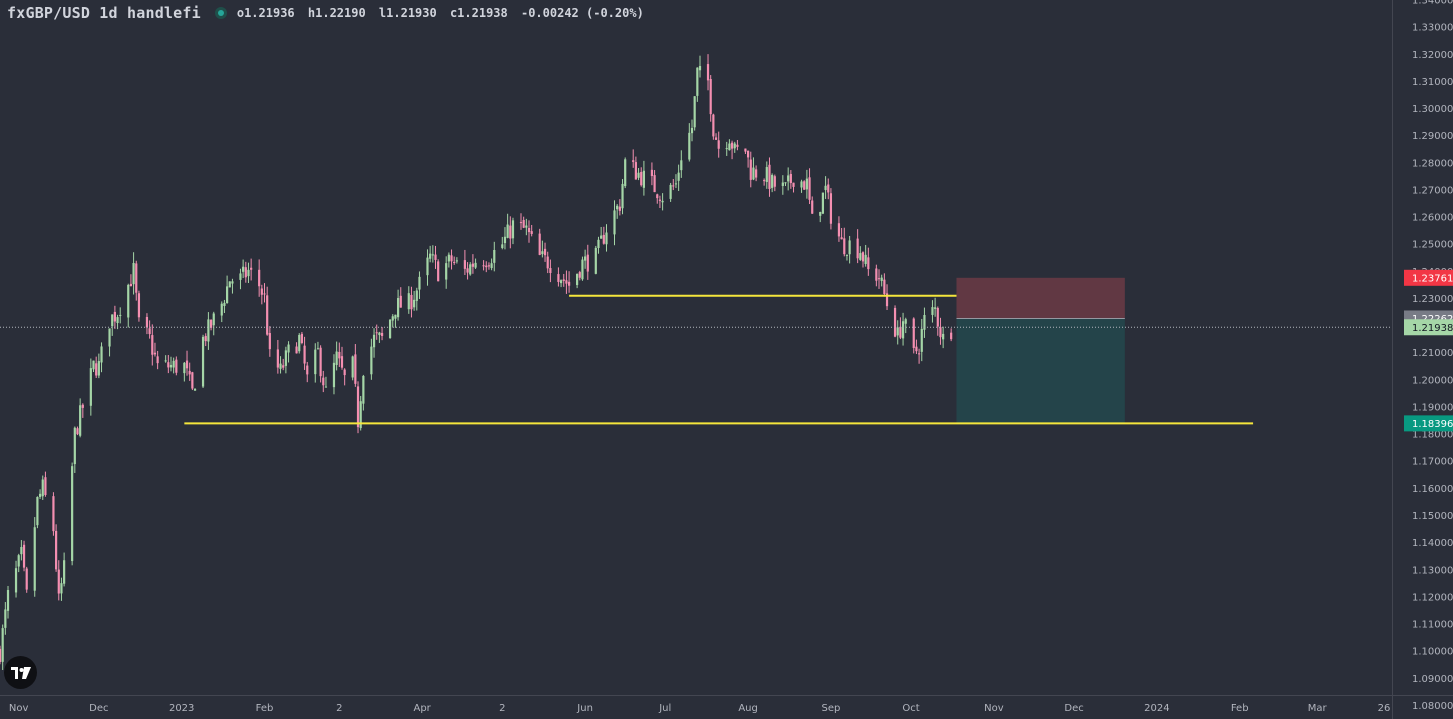 The height and width of the screenshot is (719, 1453). Describe the element at coordinates (265, 13) in the screenshot. I see `open-value: o1.21936` at that location.